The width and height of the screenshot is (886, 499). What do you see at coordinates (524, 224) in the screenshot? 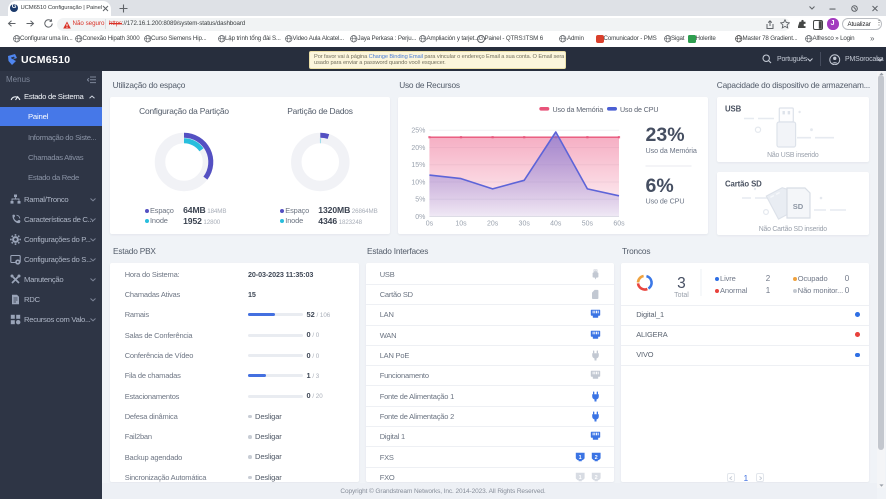
I see `svg-text: 30s` at bounding box center [524, 224].